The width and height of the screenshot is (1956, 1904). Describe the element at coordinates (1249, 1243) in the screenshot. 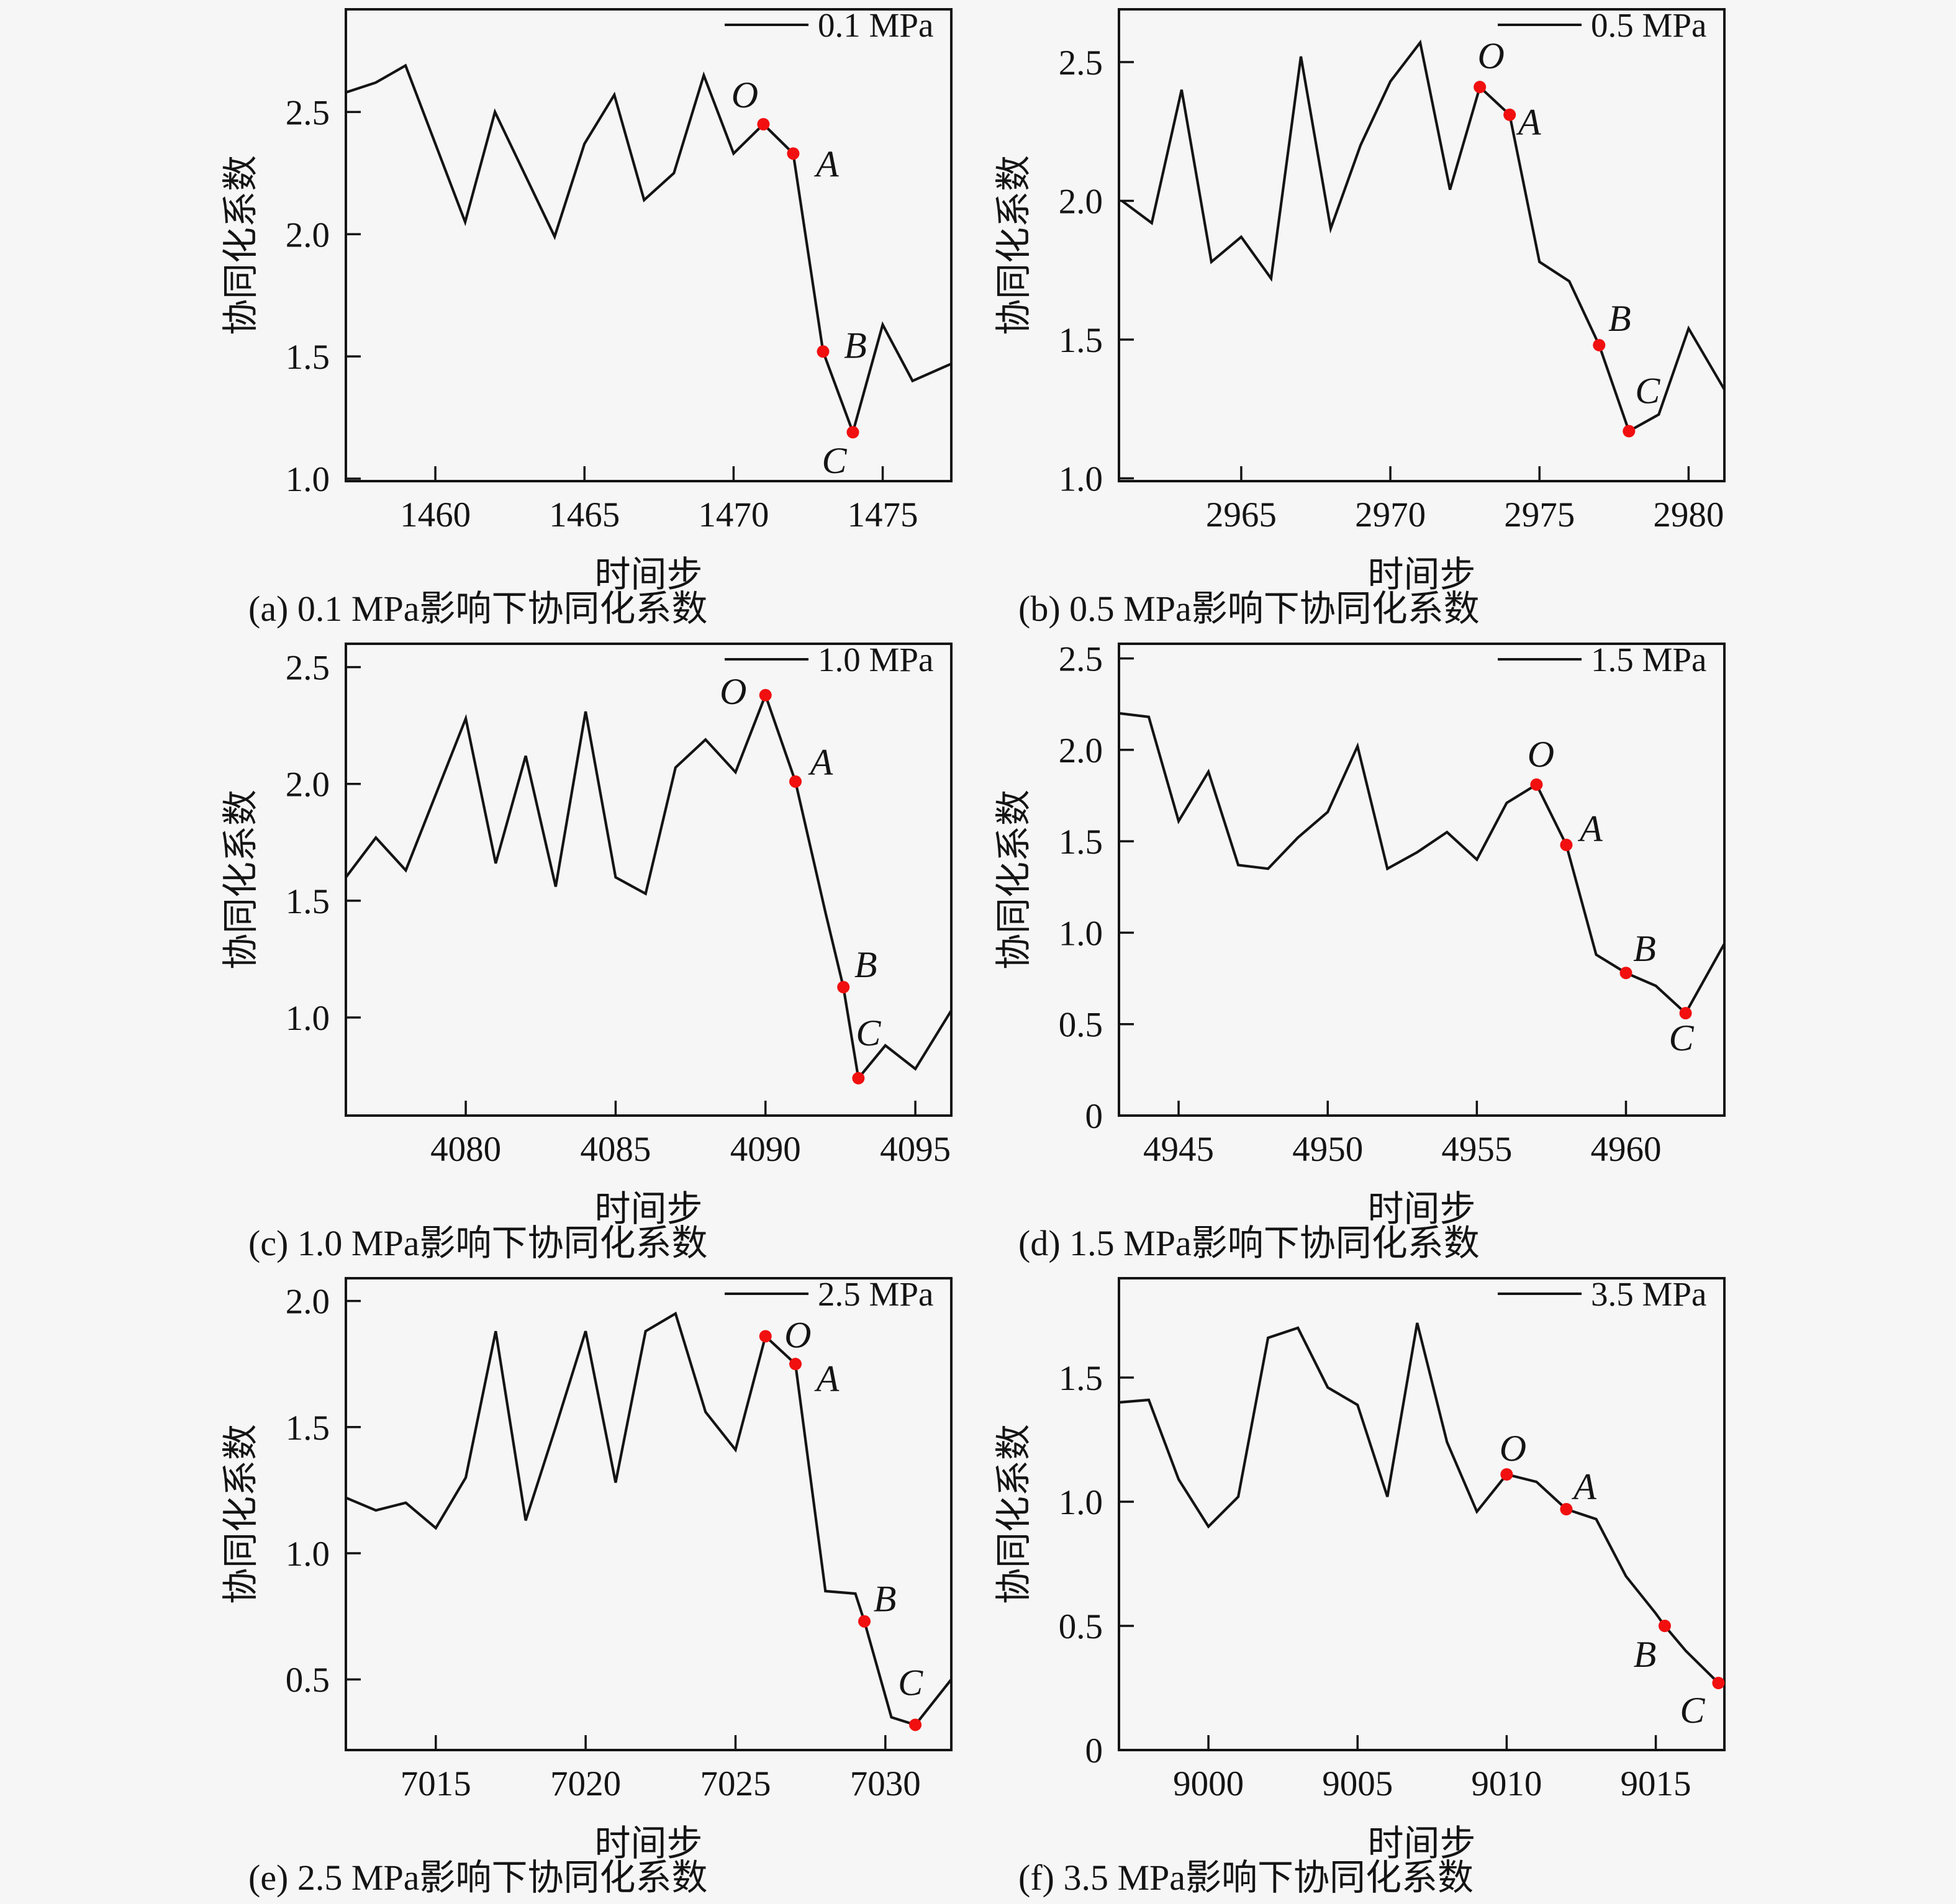

I see `caption-d: (d) 1.5 MPa影响下协同化系数` at that location.